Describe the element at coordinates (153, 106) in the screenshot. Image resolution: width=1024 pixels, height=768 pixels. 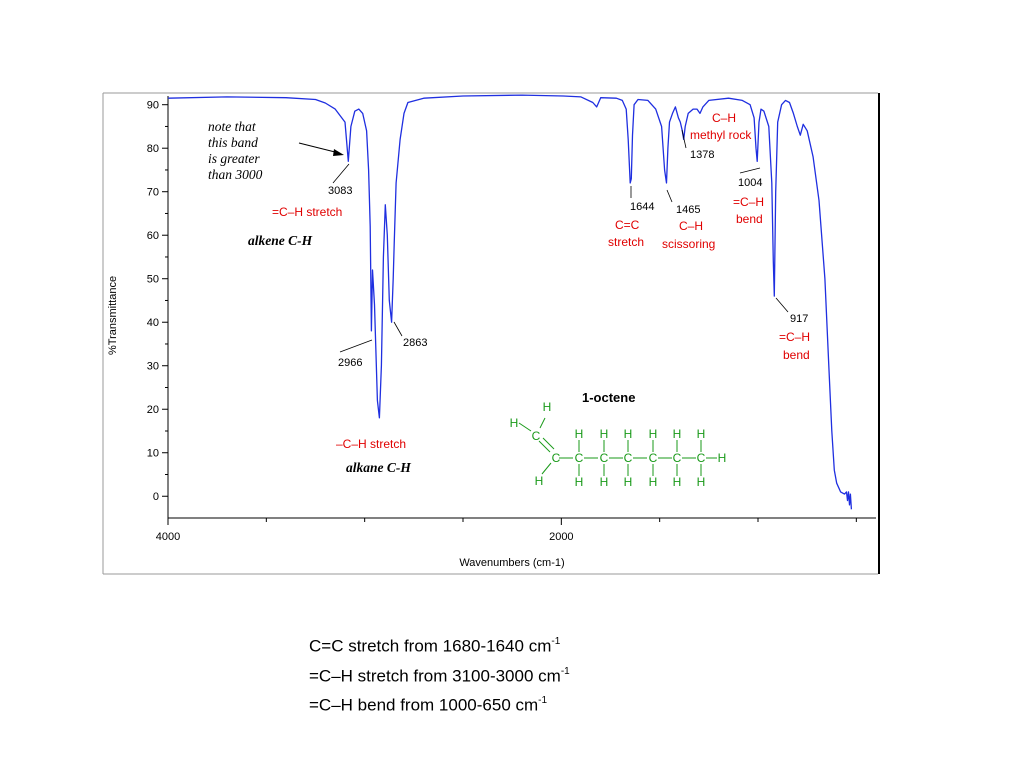
I see `y-tick-label: 90` at that location.